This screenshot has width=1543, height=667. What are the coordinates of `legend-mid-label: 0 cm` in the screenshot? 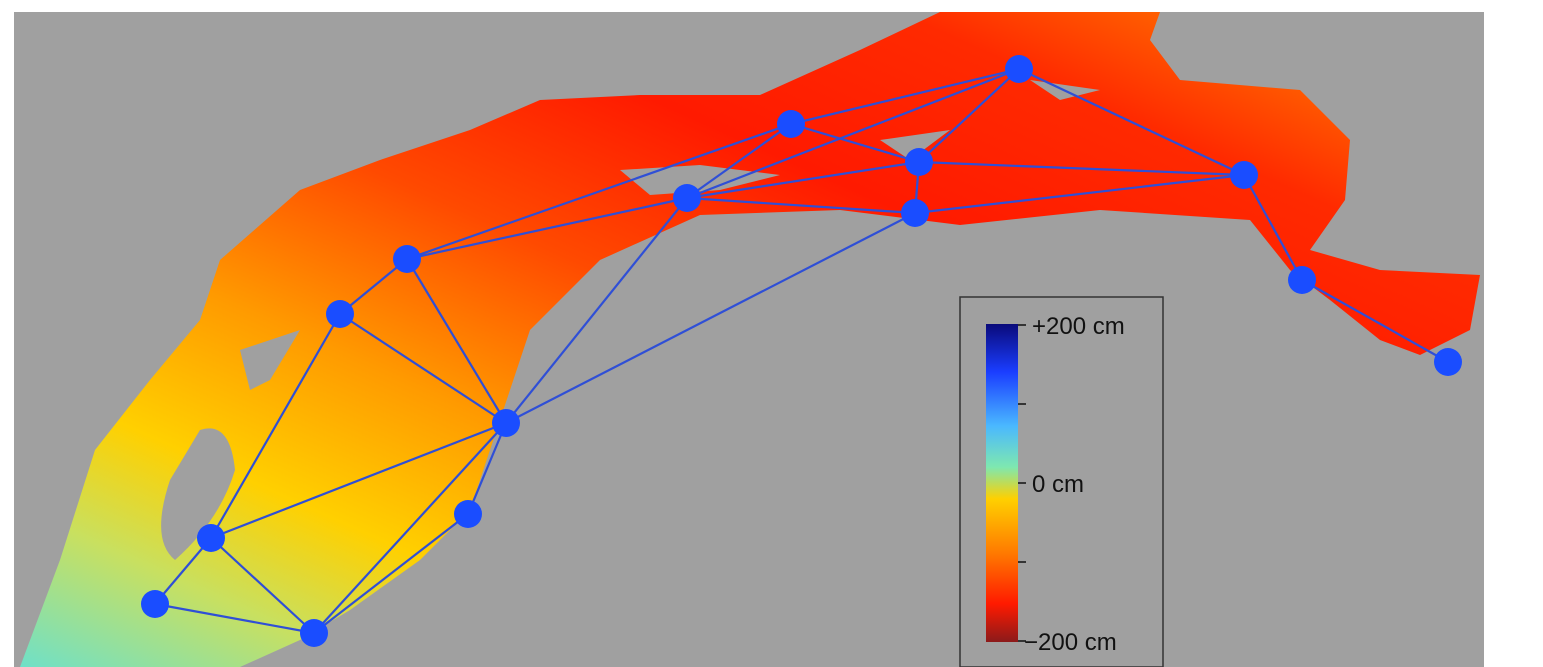 It's located at (1058, 484).